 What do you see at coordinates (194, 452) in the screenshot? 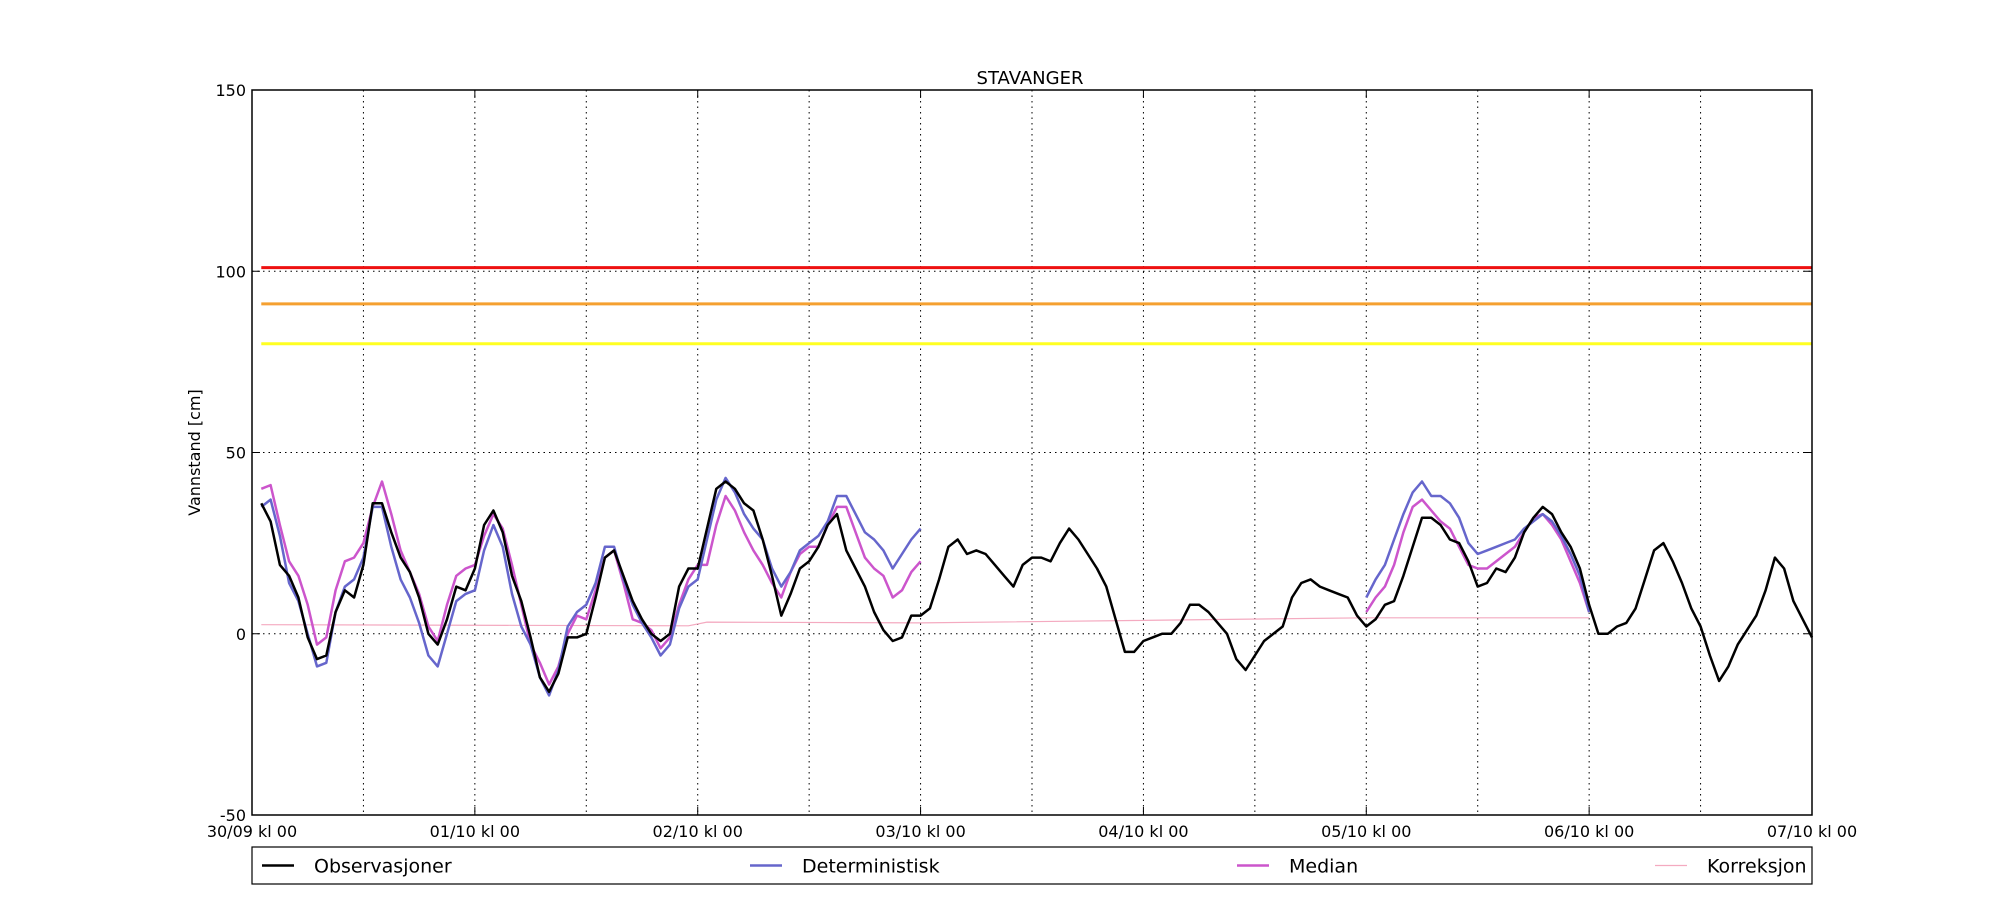
I see `y-axis-label: Vannstand [cm]` at bounding box center [194, 452].